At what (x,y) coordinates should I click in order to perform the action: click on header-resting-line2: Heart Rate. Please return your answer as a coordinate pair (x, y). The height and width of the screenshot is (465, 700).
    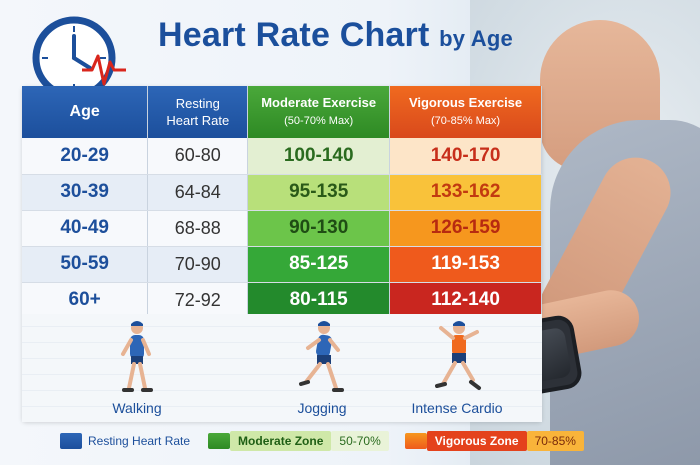
    Looking at the image, I should click on (198, 120).